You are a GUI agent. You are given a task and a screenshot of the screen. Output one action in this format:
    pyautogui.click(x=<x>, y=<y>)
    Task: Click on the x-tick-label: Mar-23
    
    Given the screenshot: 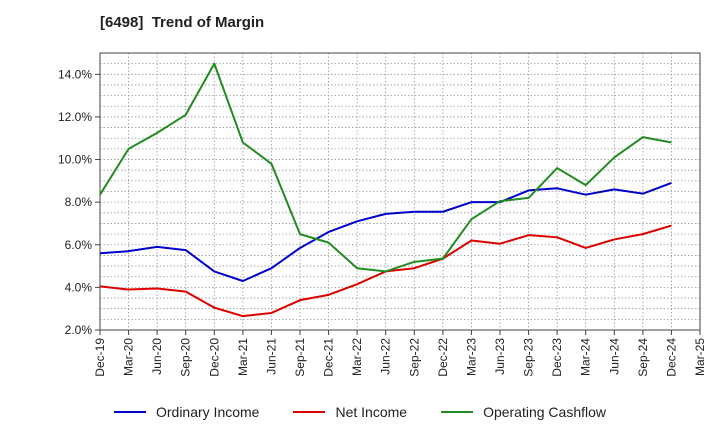 What is the action you would take?
    pyautogui.click(x=471, y=357)
    